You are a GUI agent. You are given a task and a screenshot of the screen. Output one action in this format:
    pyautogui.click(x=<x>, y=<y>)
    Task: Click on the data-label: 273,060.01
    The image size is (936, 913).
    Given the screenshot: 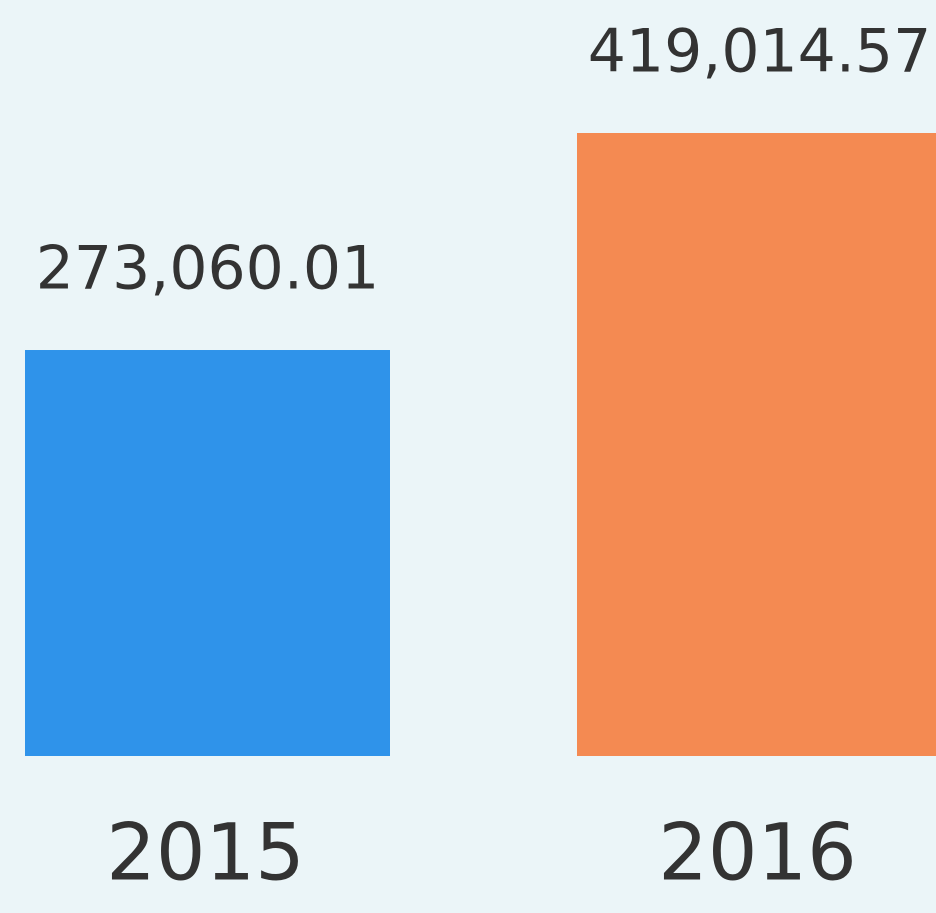 What is the action you would take?
    pyautogui.click(x=208, y=269)
    